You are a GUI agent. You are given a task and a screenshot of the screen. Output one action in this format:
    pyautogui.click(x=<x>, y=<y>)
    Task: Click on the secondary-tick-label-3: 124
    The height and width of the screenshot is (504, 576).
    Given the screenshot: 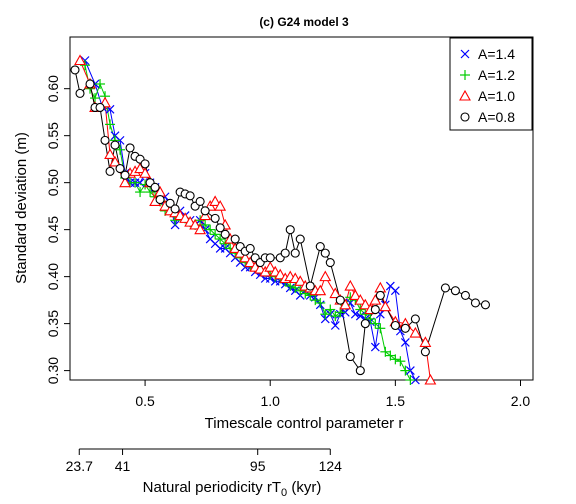 What is the action you would take?
    pyautogui.click(x=331, y=466)
    